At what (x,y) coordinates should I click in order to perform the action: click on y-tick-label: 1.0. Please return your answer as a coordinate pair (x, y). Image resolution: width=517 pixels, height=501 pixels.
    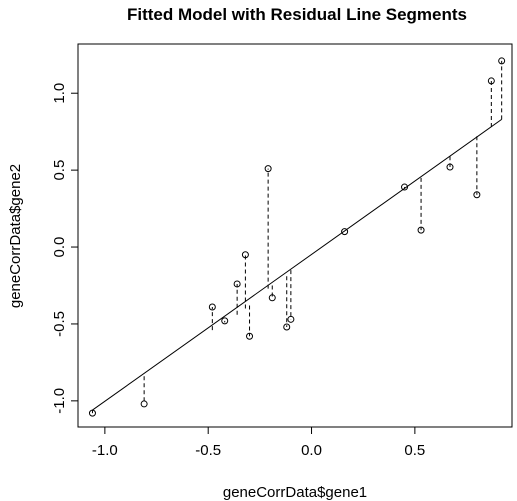
    Looking at the image, I should click on (59, 93).